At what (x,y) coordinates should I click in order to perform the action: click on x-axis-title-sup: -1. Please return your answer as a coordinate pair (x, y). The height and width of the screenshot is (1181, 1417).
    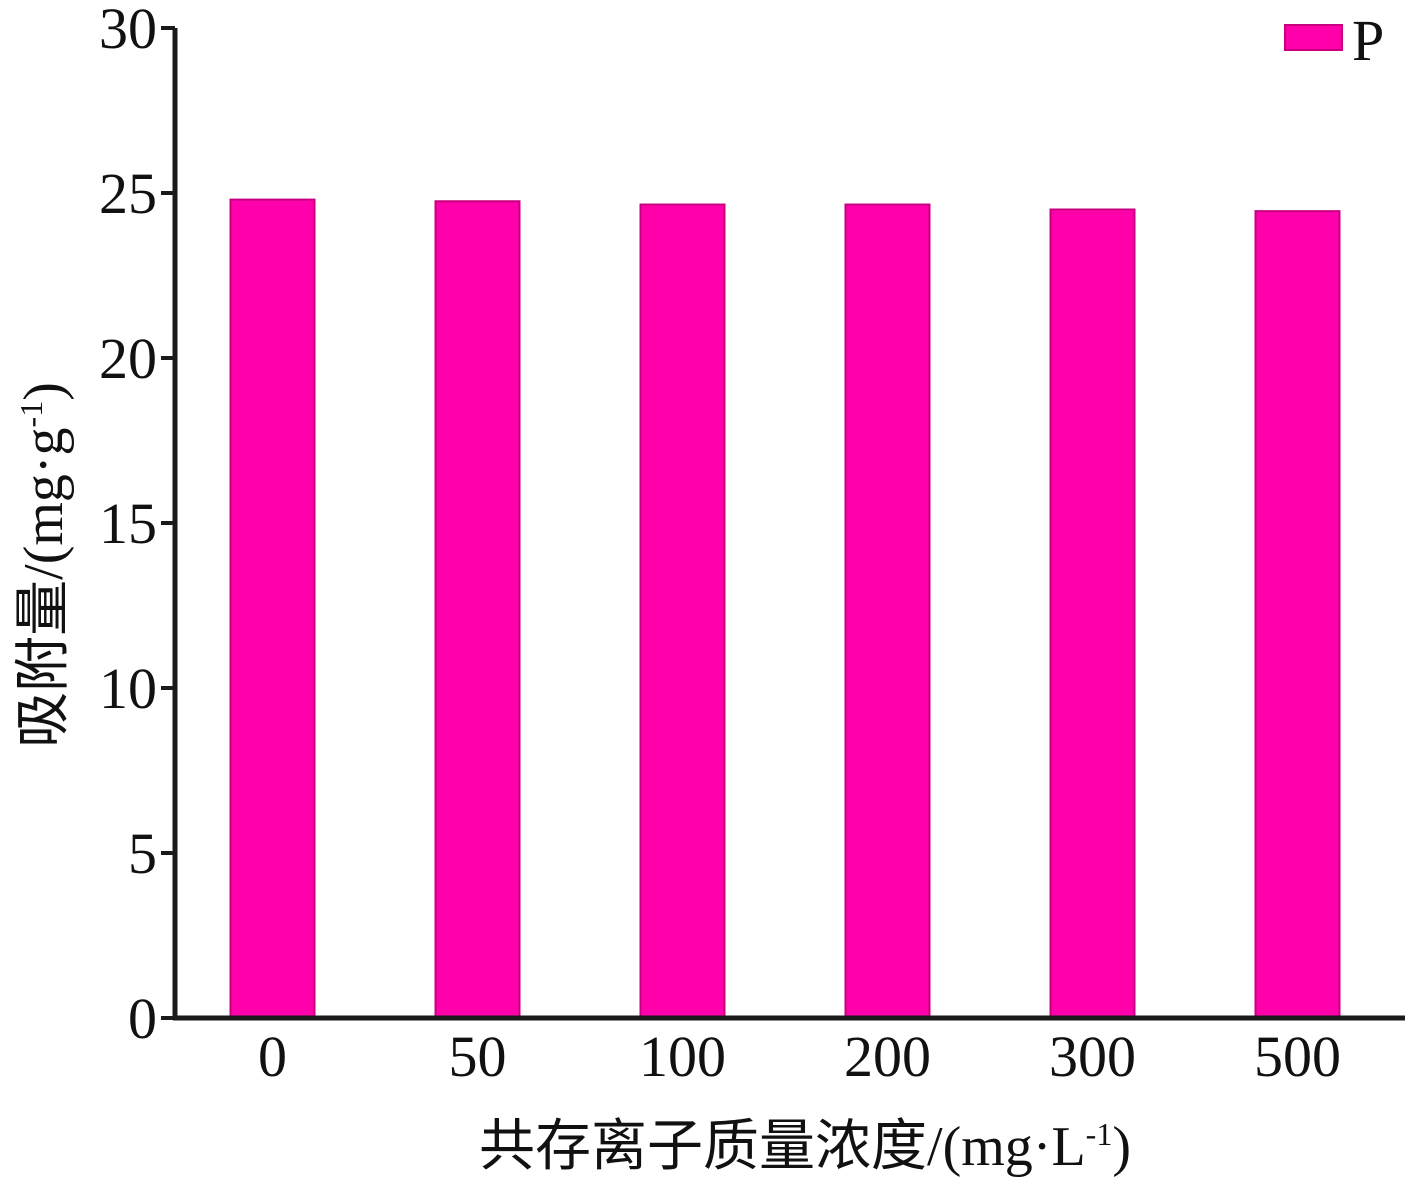
    Looking at the image, I should click on (1099, 1134).